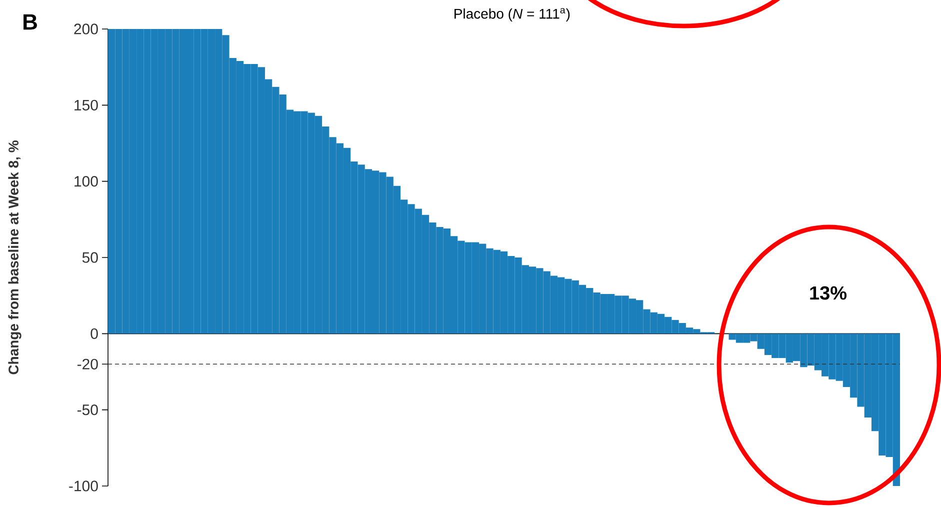 Image resolution: width=941 pixels, height=507 pixels. What do you see at coordinates (30, 22) in the screenshot?
I see `text: B` at bounding box center [30, 22].